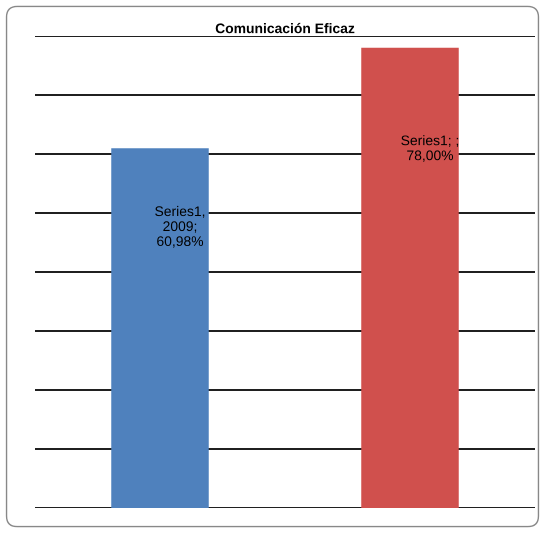 This screenshot has height=533, width=545. What do you see at coordinates (429, 148) in the screenshot?
I see `data-label: Series1; ; 78,00%` at bounding box center [429, 148].